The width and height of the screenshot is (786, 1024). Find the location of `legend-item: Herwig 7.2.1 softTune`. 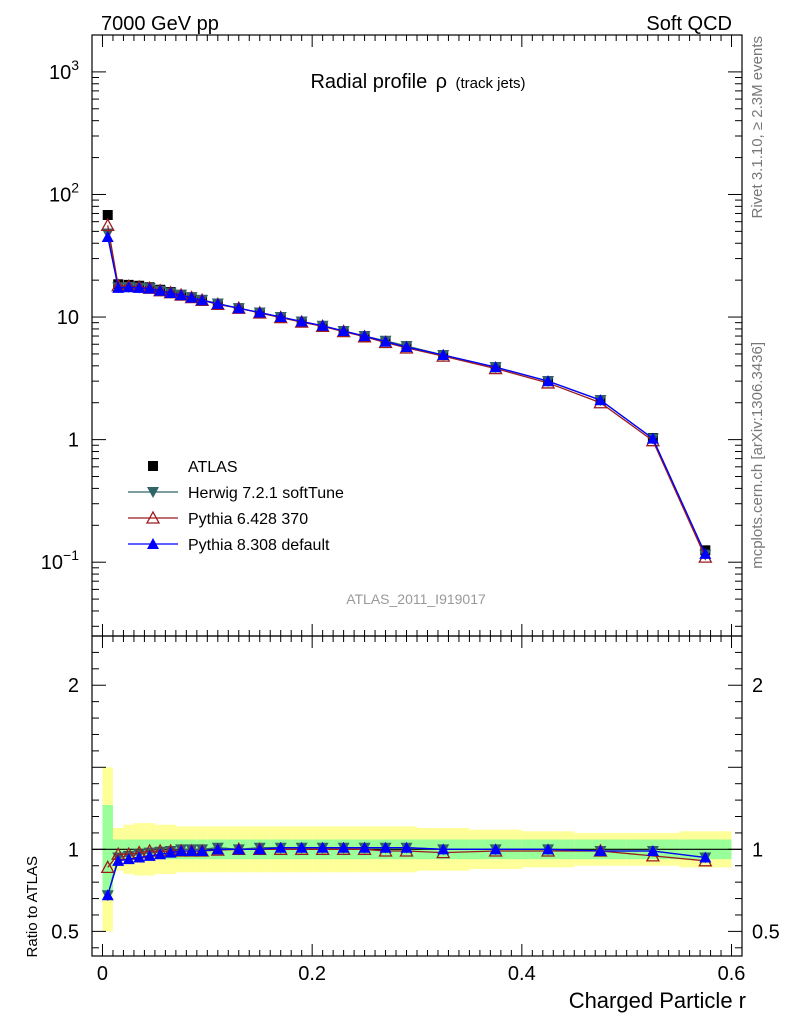

legend-item: Herwig 7.2.1 softTune is located at coordinates (236, 493).